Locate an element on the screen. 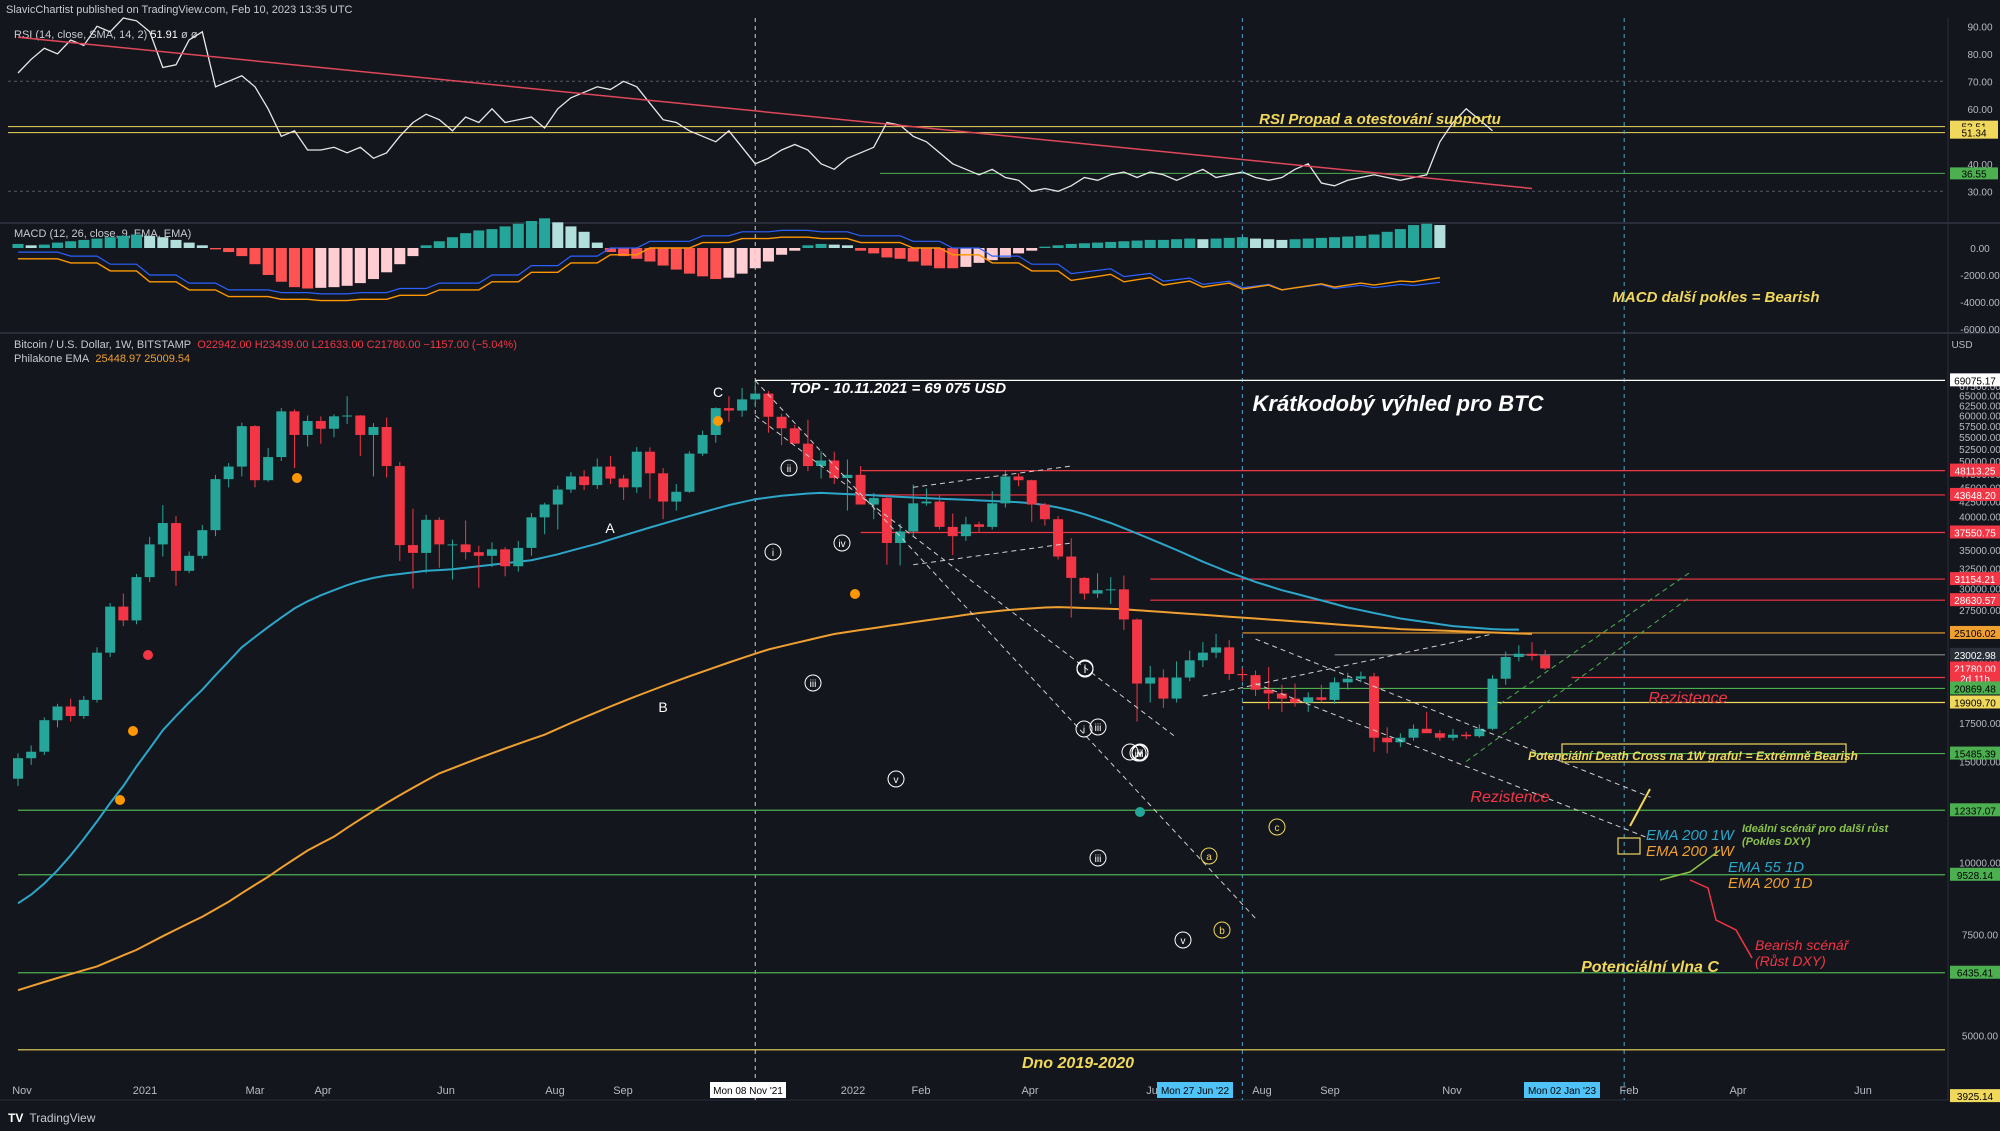 This screenshot has height=1131, width=2000. rezistence-label: Rezistence is located at coordinates (1687, 698).